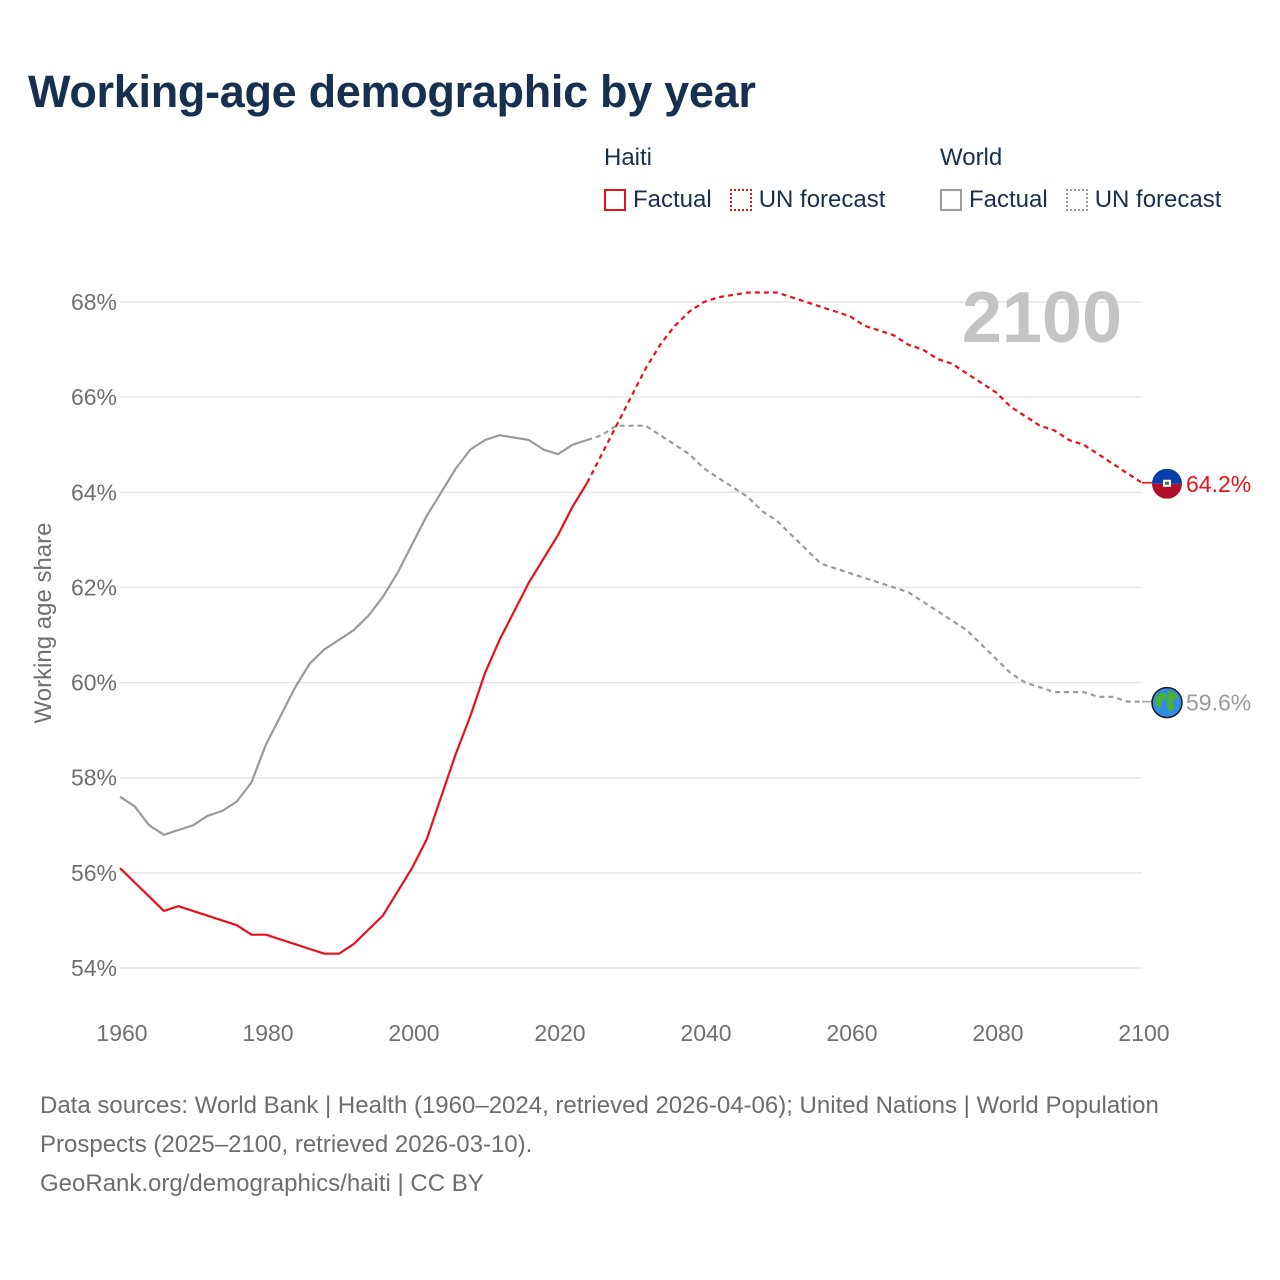 This screenshot has height=1280, width=1280. What do you see at coordinates (864, 563) in the screenshot?
I see `world-forecast-line` at bounding box center [864, 563].